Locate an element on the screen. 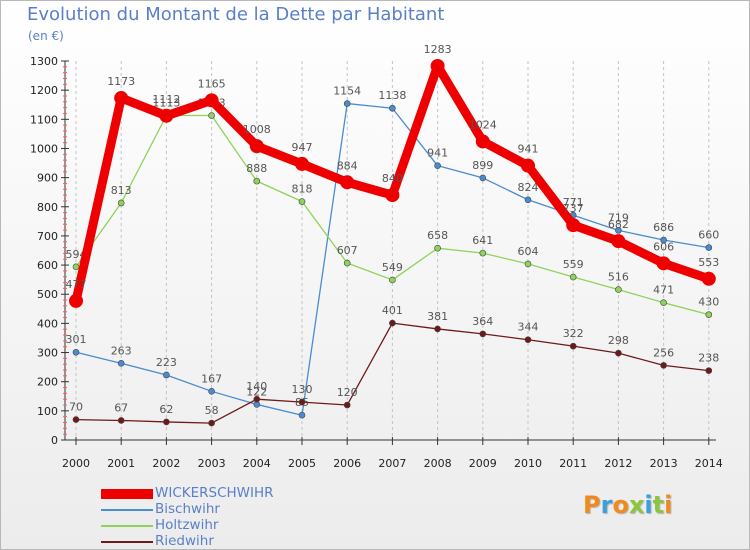  data-label-wickerschwihr: 1112 is located at coordinates (166, 99).